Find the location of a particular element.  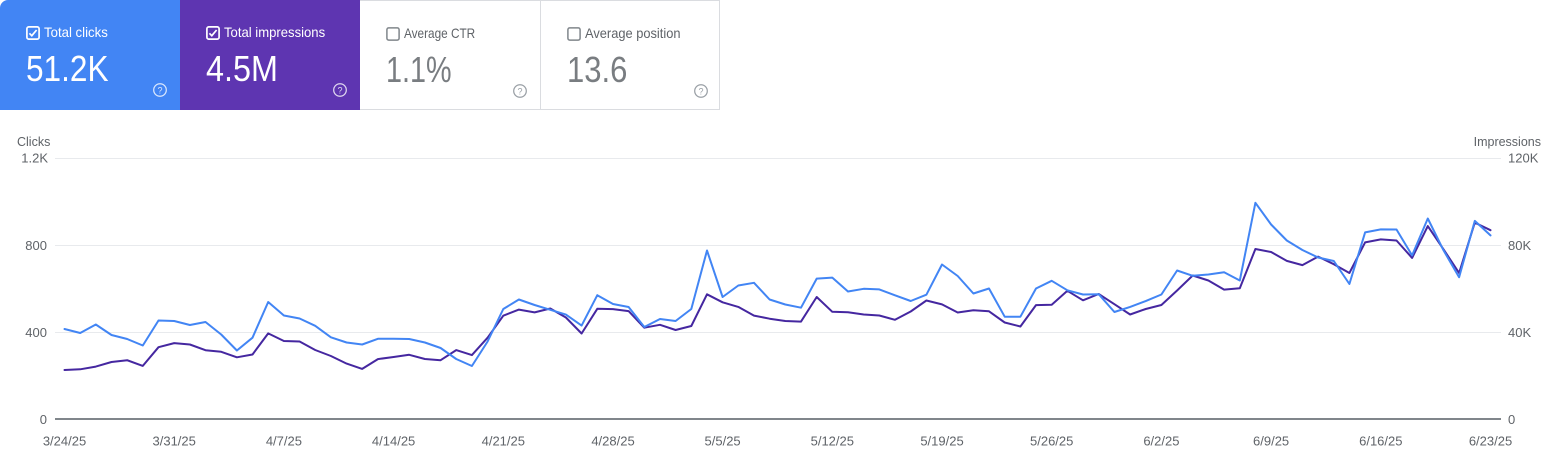

svg-text: 5/26/25 is located at coordinates (1051, 441).